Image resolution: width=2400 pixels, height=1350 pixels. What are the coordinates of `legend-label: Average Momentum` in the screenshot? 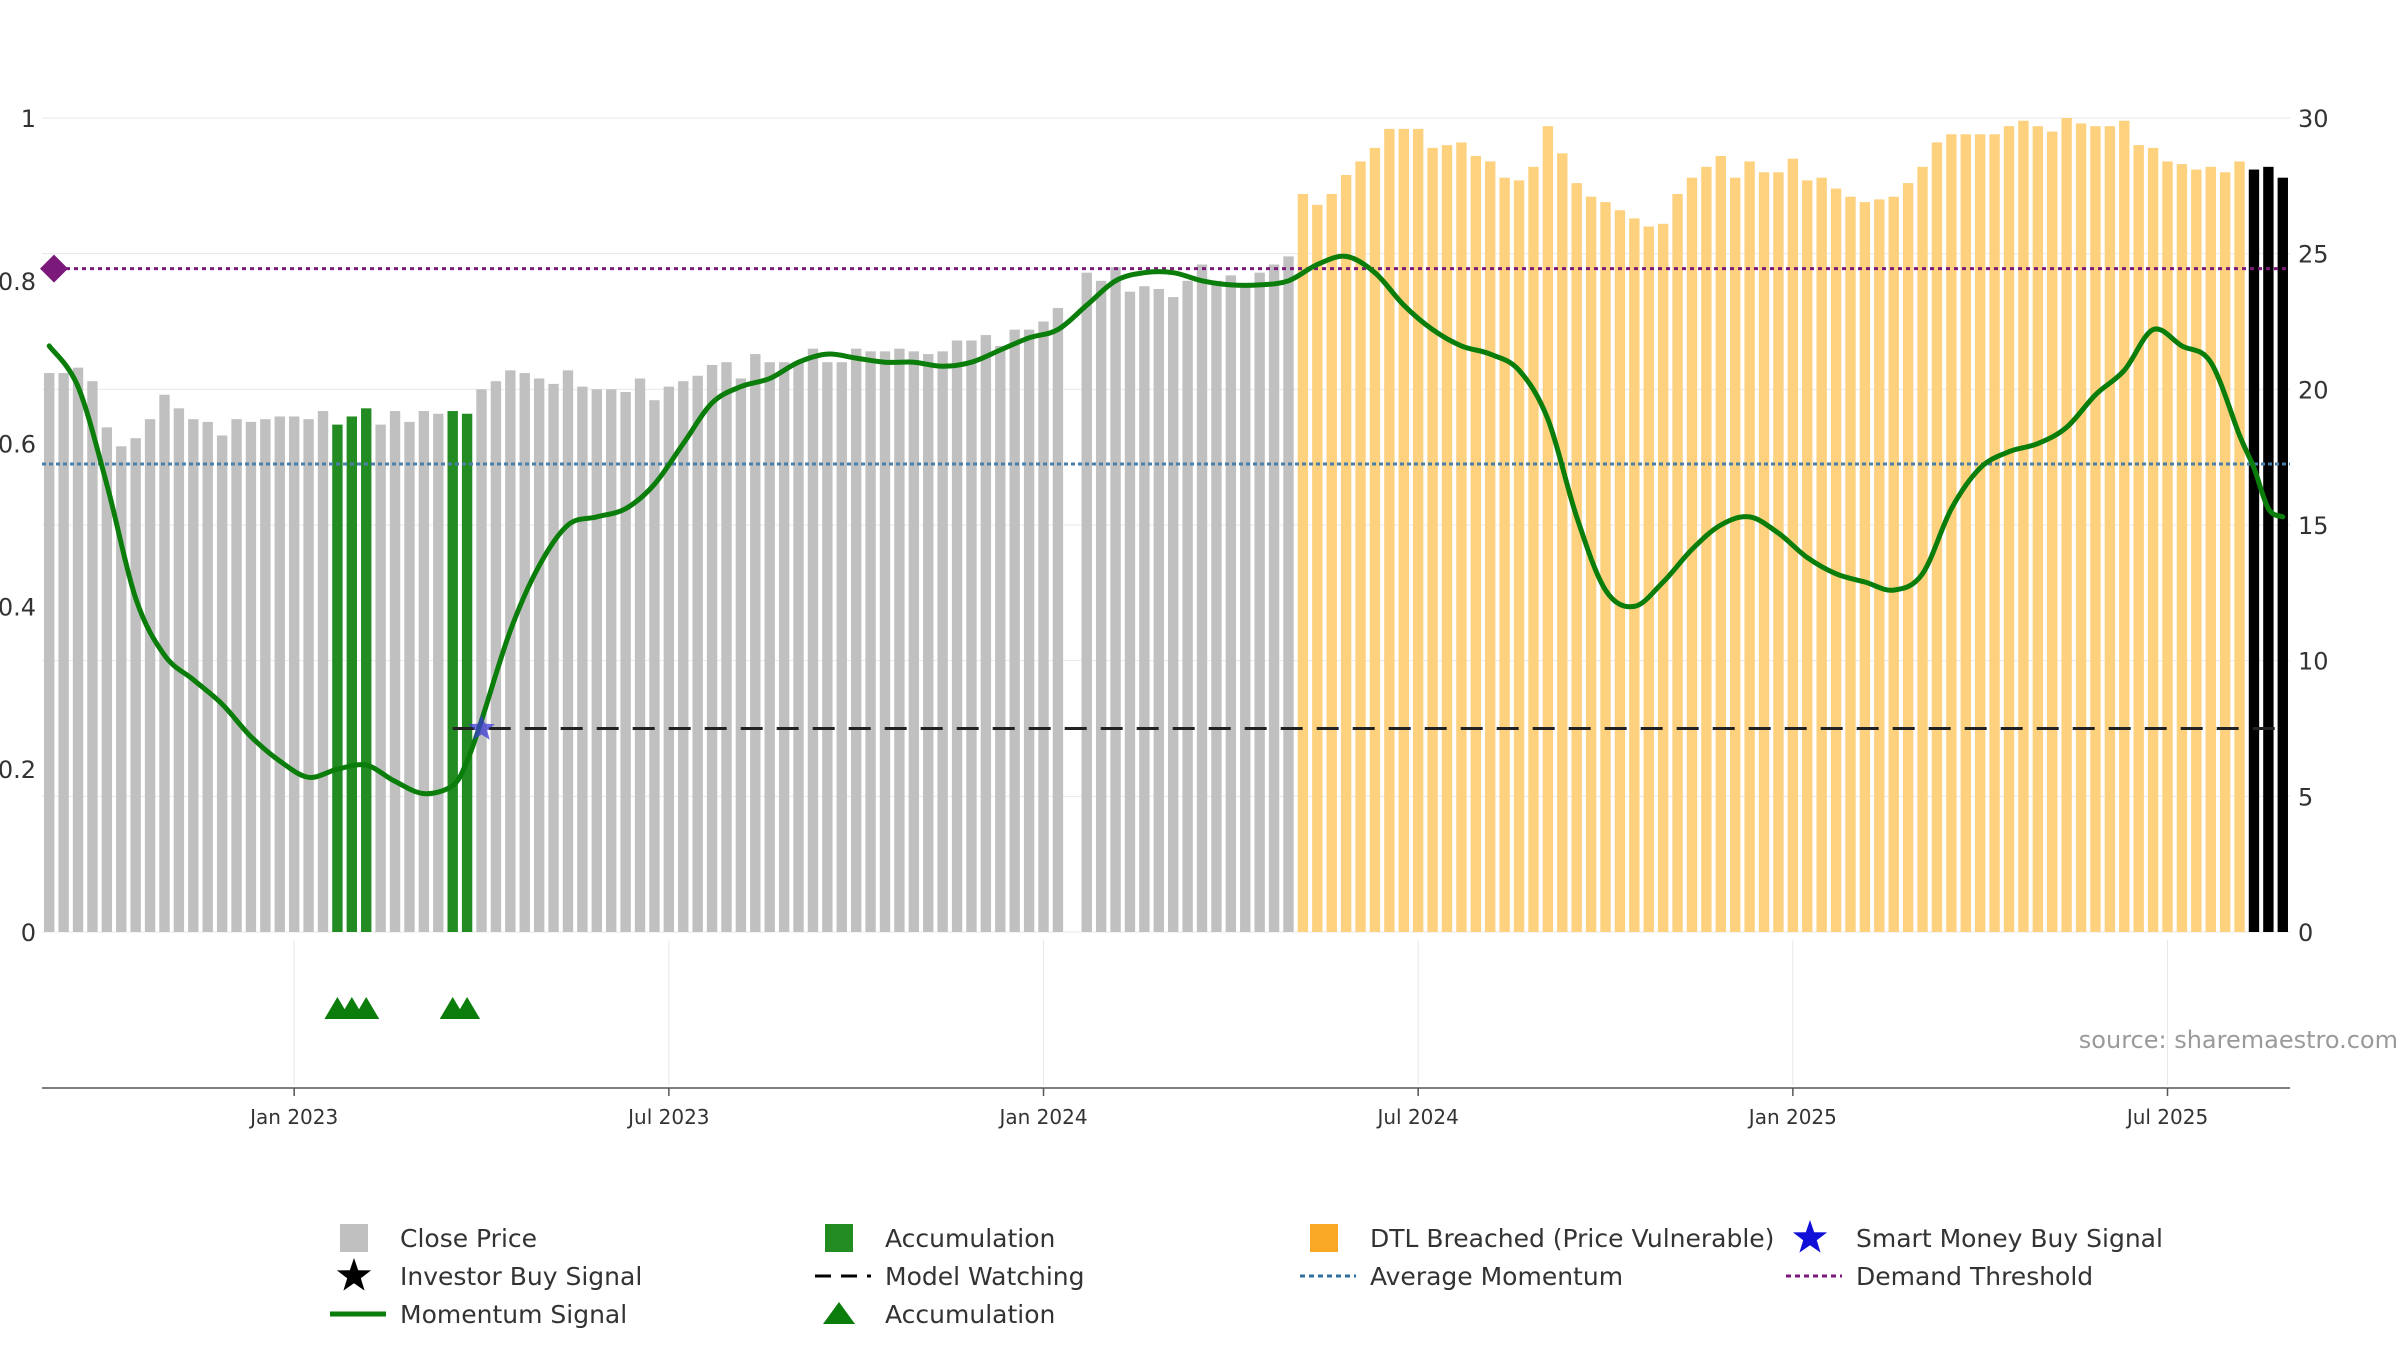 It's located at (1497, 1276).